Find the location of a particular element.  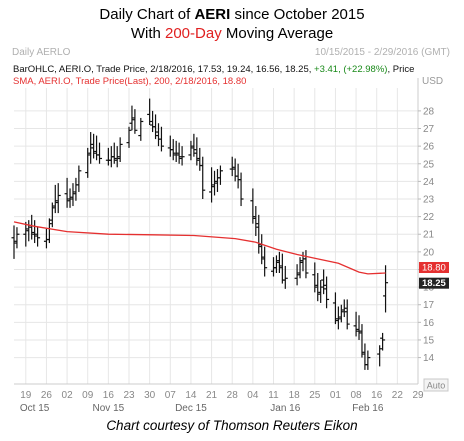

y-tick-label: 15 is located at coordinates (429, 340).